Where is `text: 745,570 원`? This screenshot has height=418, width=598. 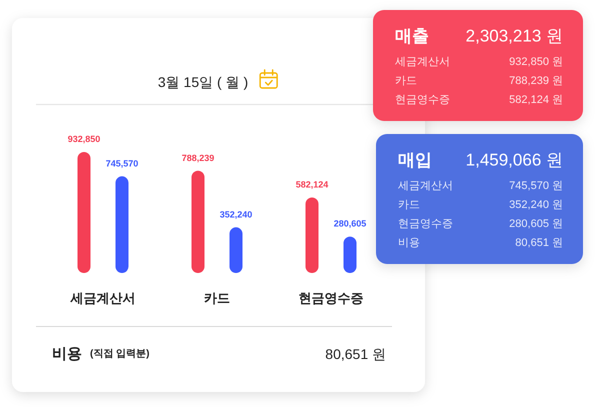
text: 745,570 원 is located at coordinates (536, 186).